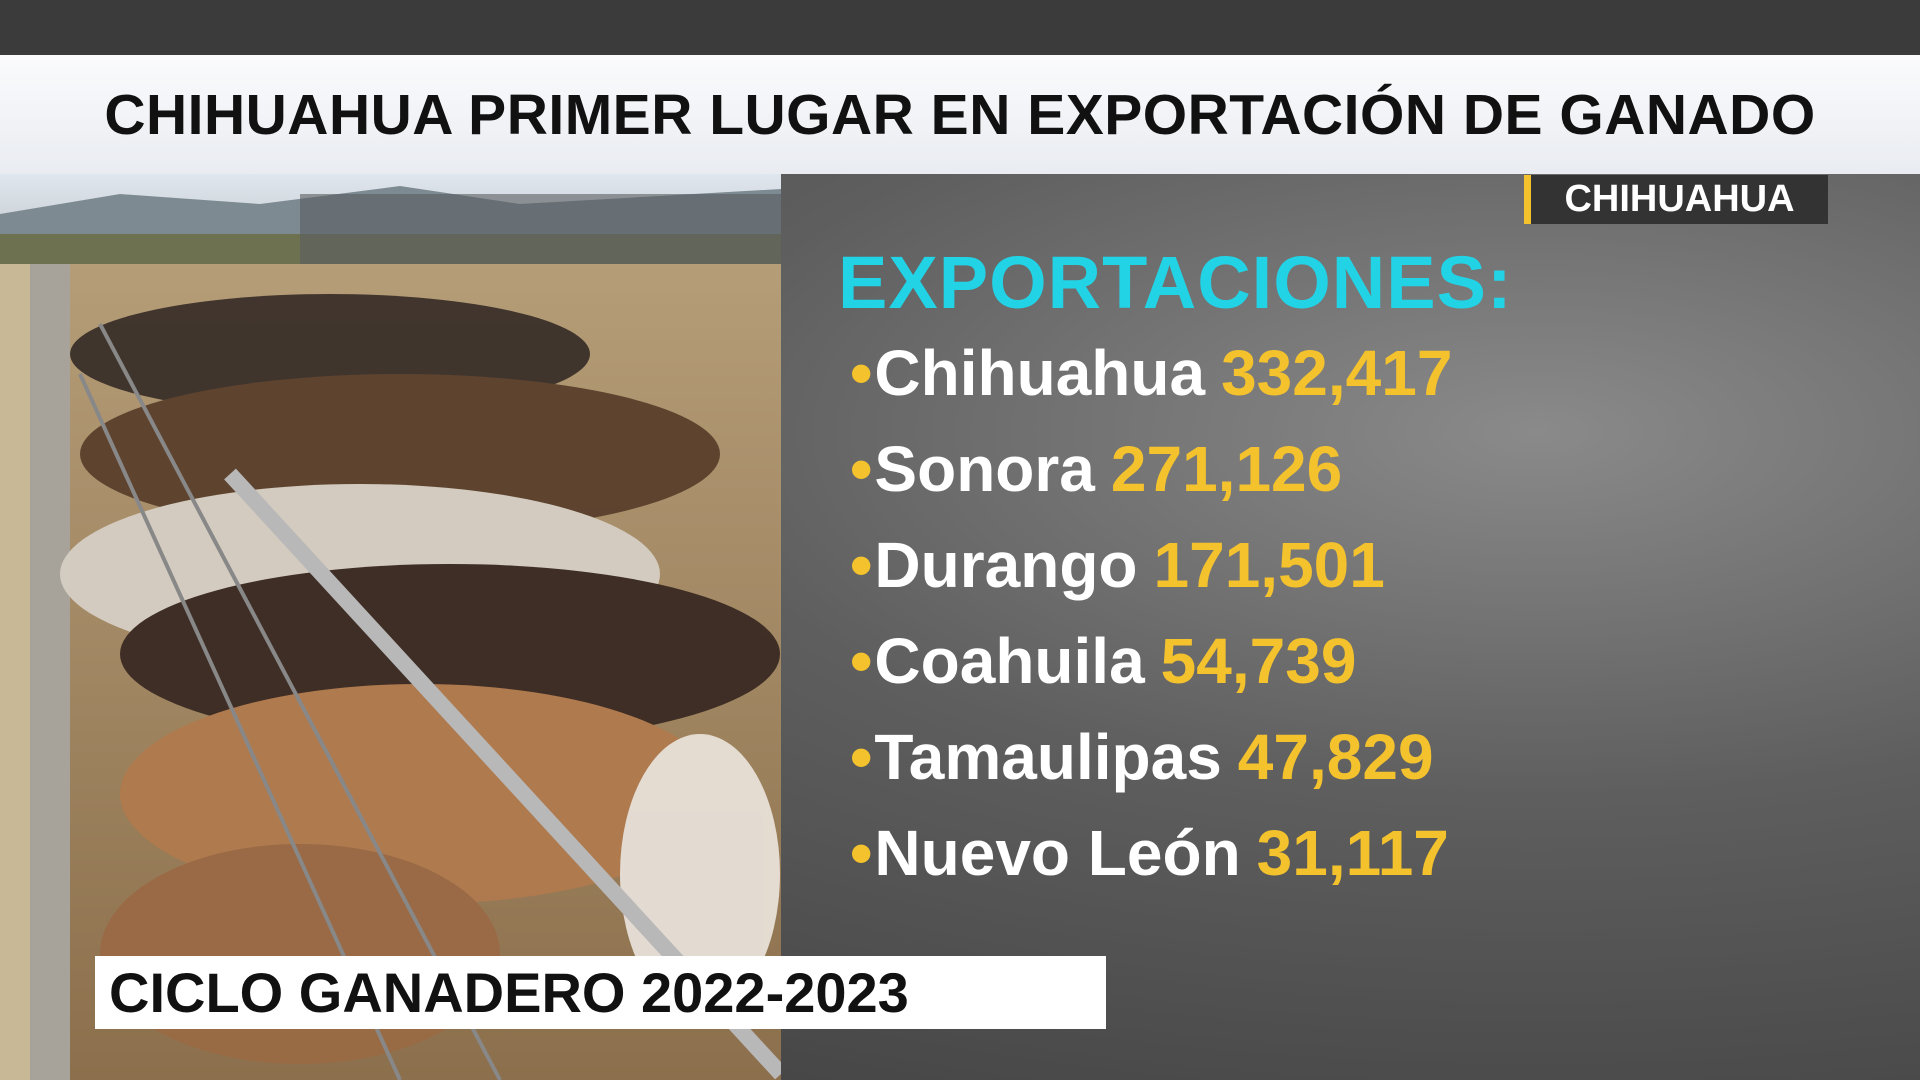 The image size is (1920, 1080). What do you see at coordinates (1258, 661) in the screenshot?
I see `export-count: 54,739` at bounding box center [1258, 661].